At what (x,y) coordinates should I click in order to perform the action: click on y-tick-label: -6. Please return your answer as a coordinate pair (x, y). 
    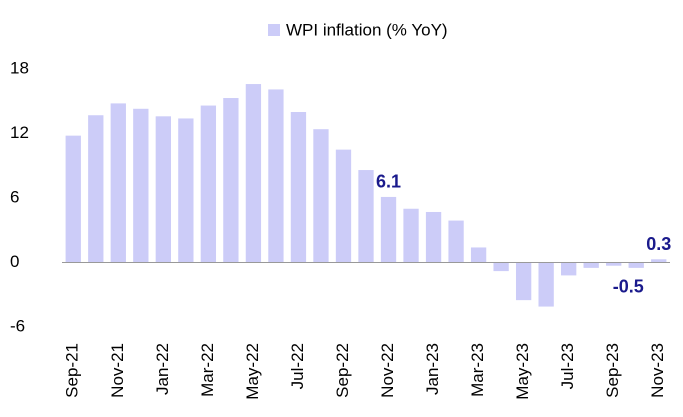
    Looking at the image, I should click on (17, 325).